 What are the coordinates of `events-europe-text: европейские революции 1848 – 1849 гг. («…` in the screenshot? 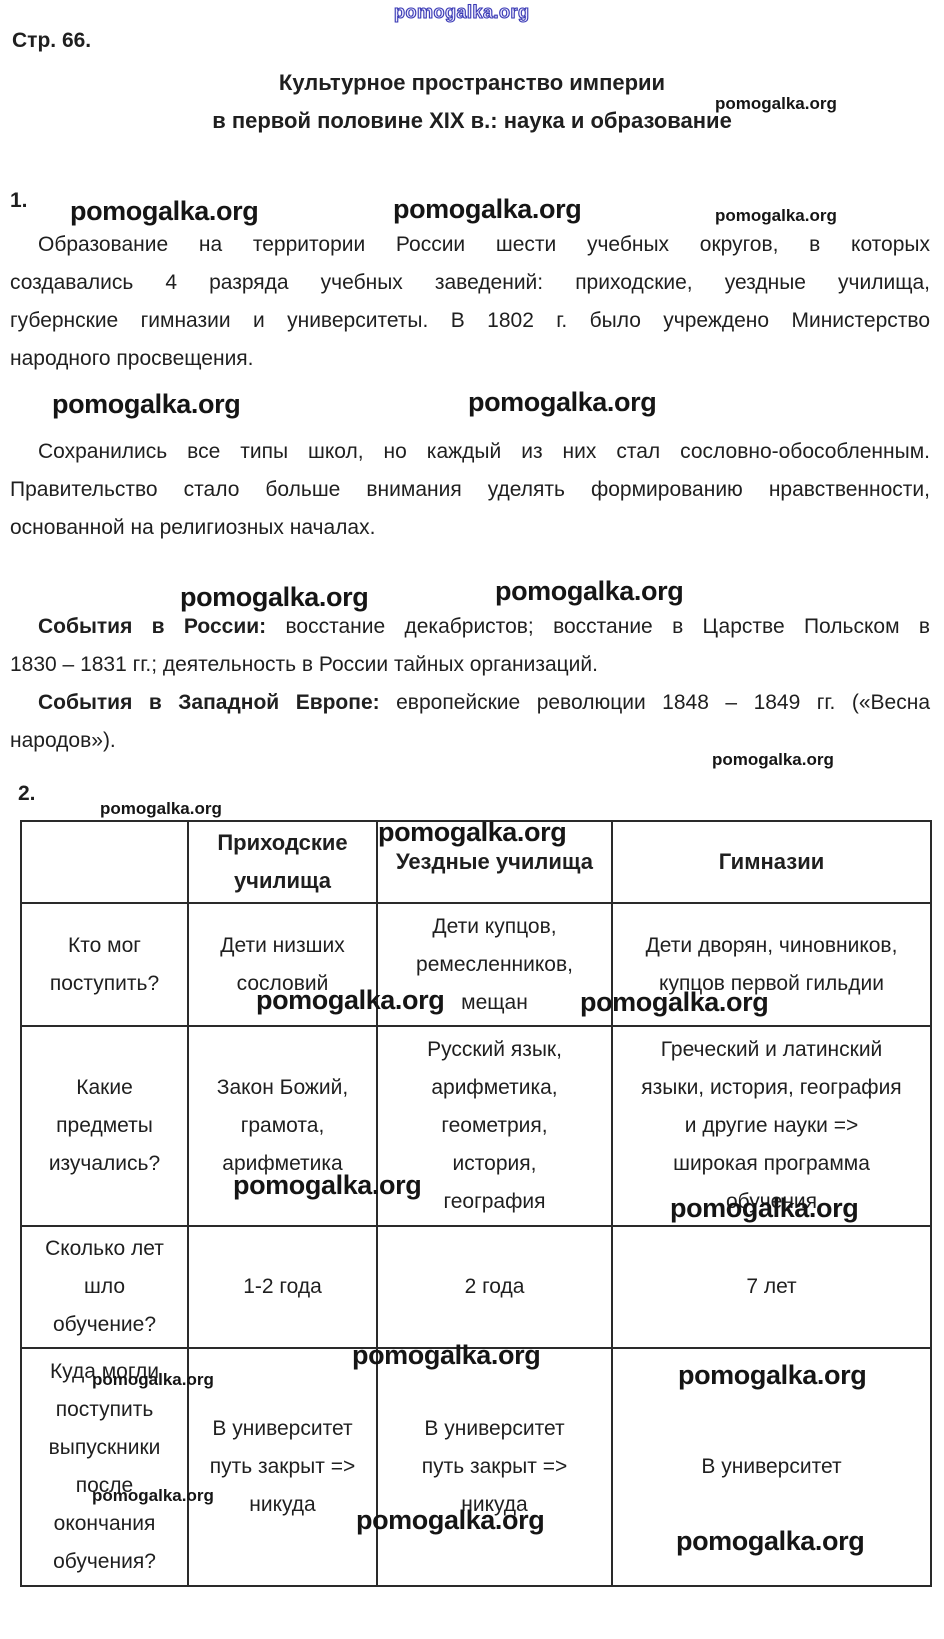 It's located at (663, 702).